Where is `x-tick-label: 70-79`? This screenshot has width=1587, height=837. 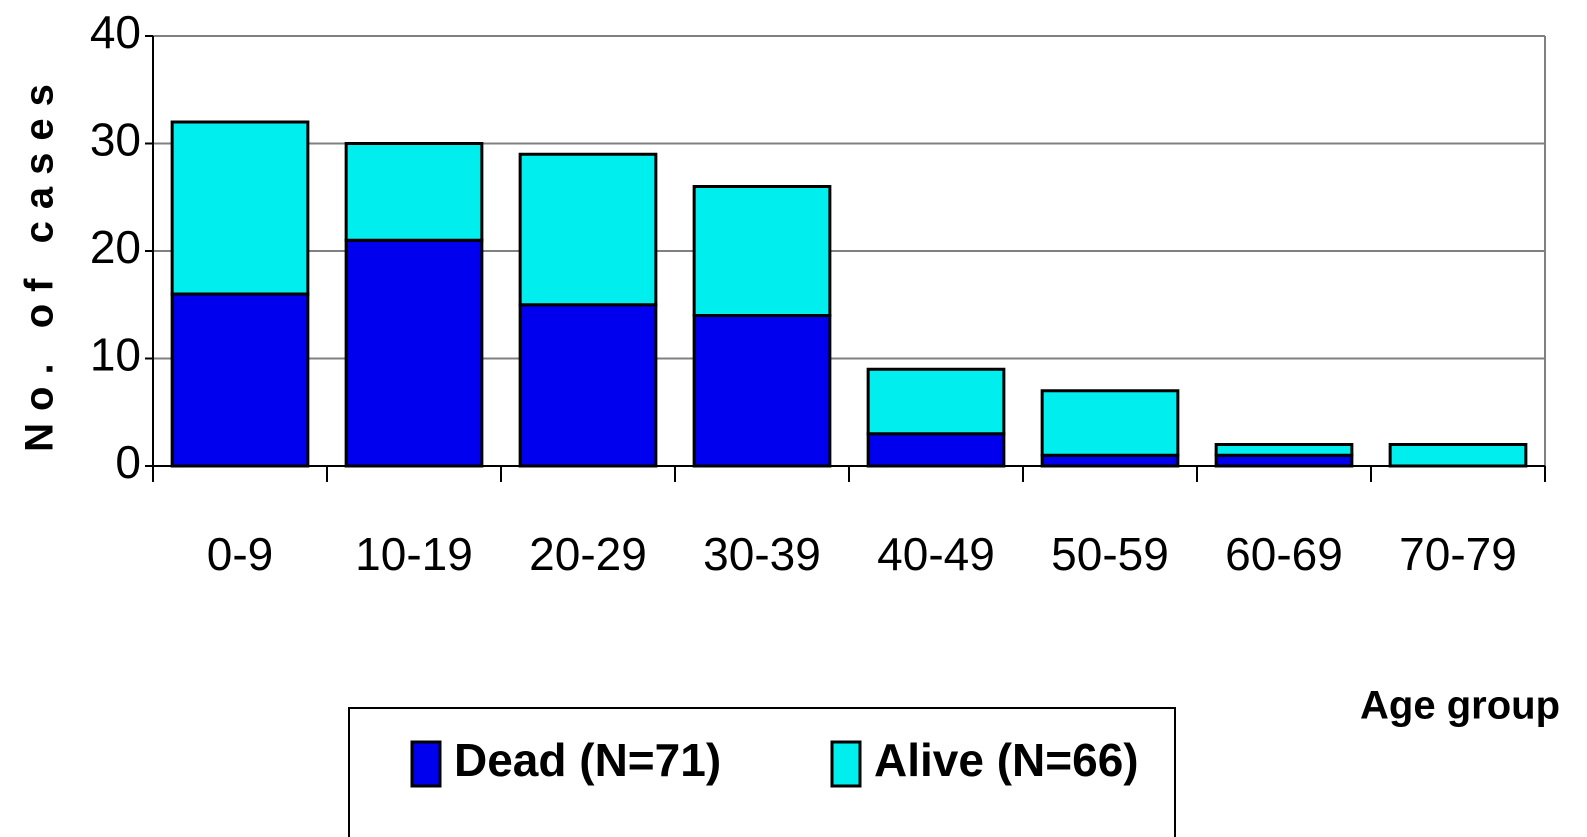 x-tick-label: 70-79 is located at coordinates (1458, 554).